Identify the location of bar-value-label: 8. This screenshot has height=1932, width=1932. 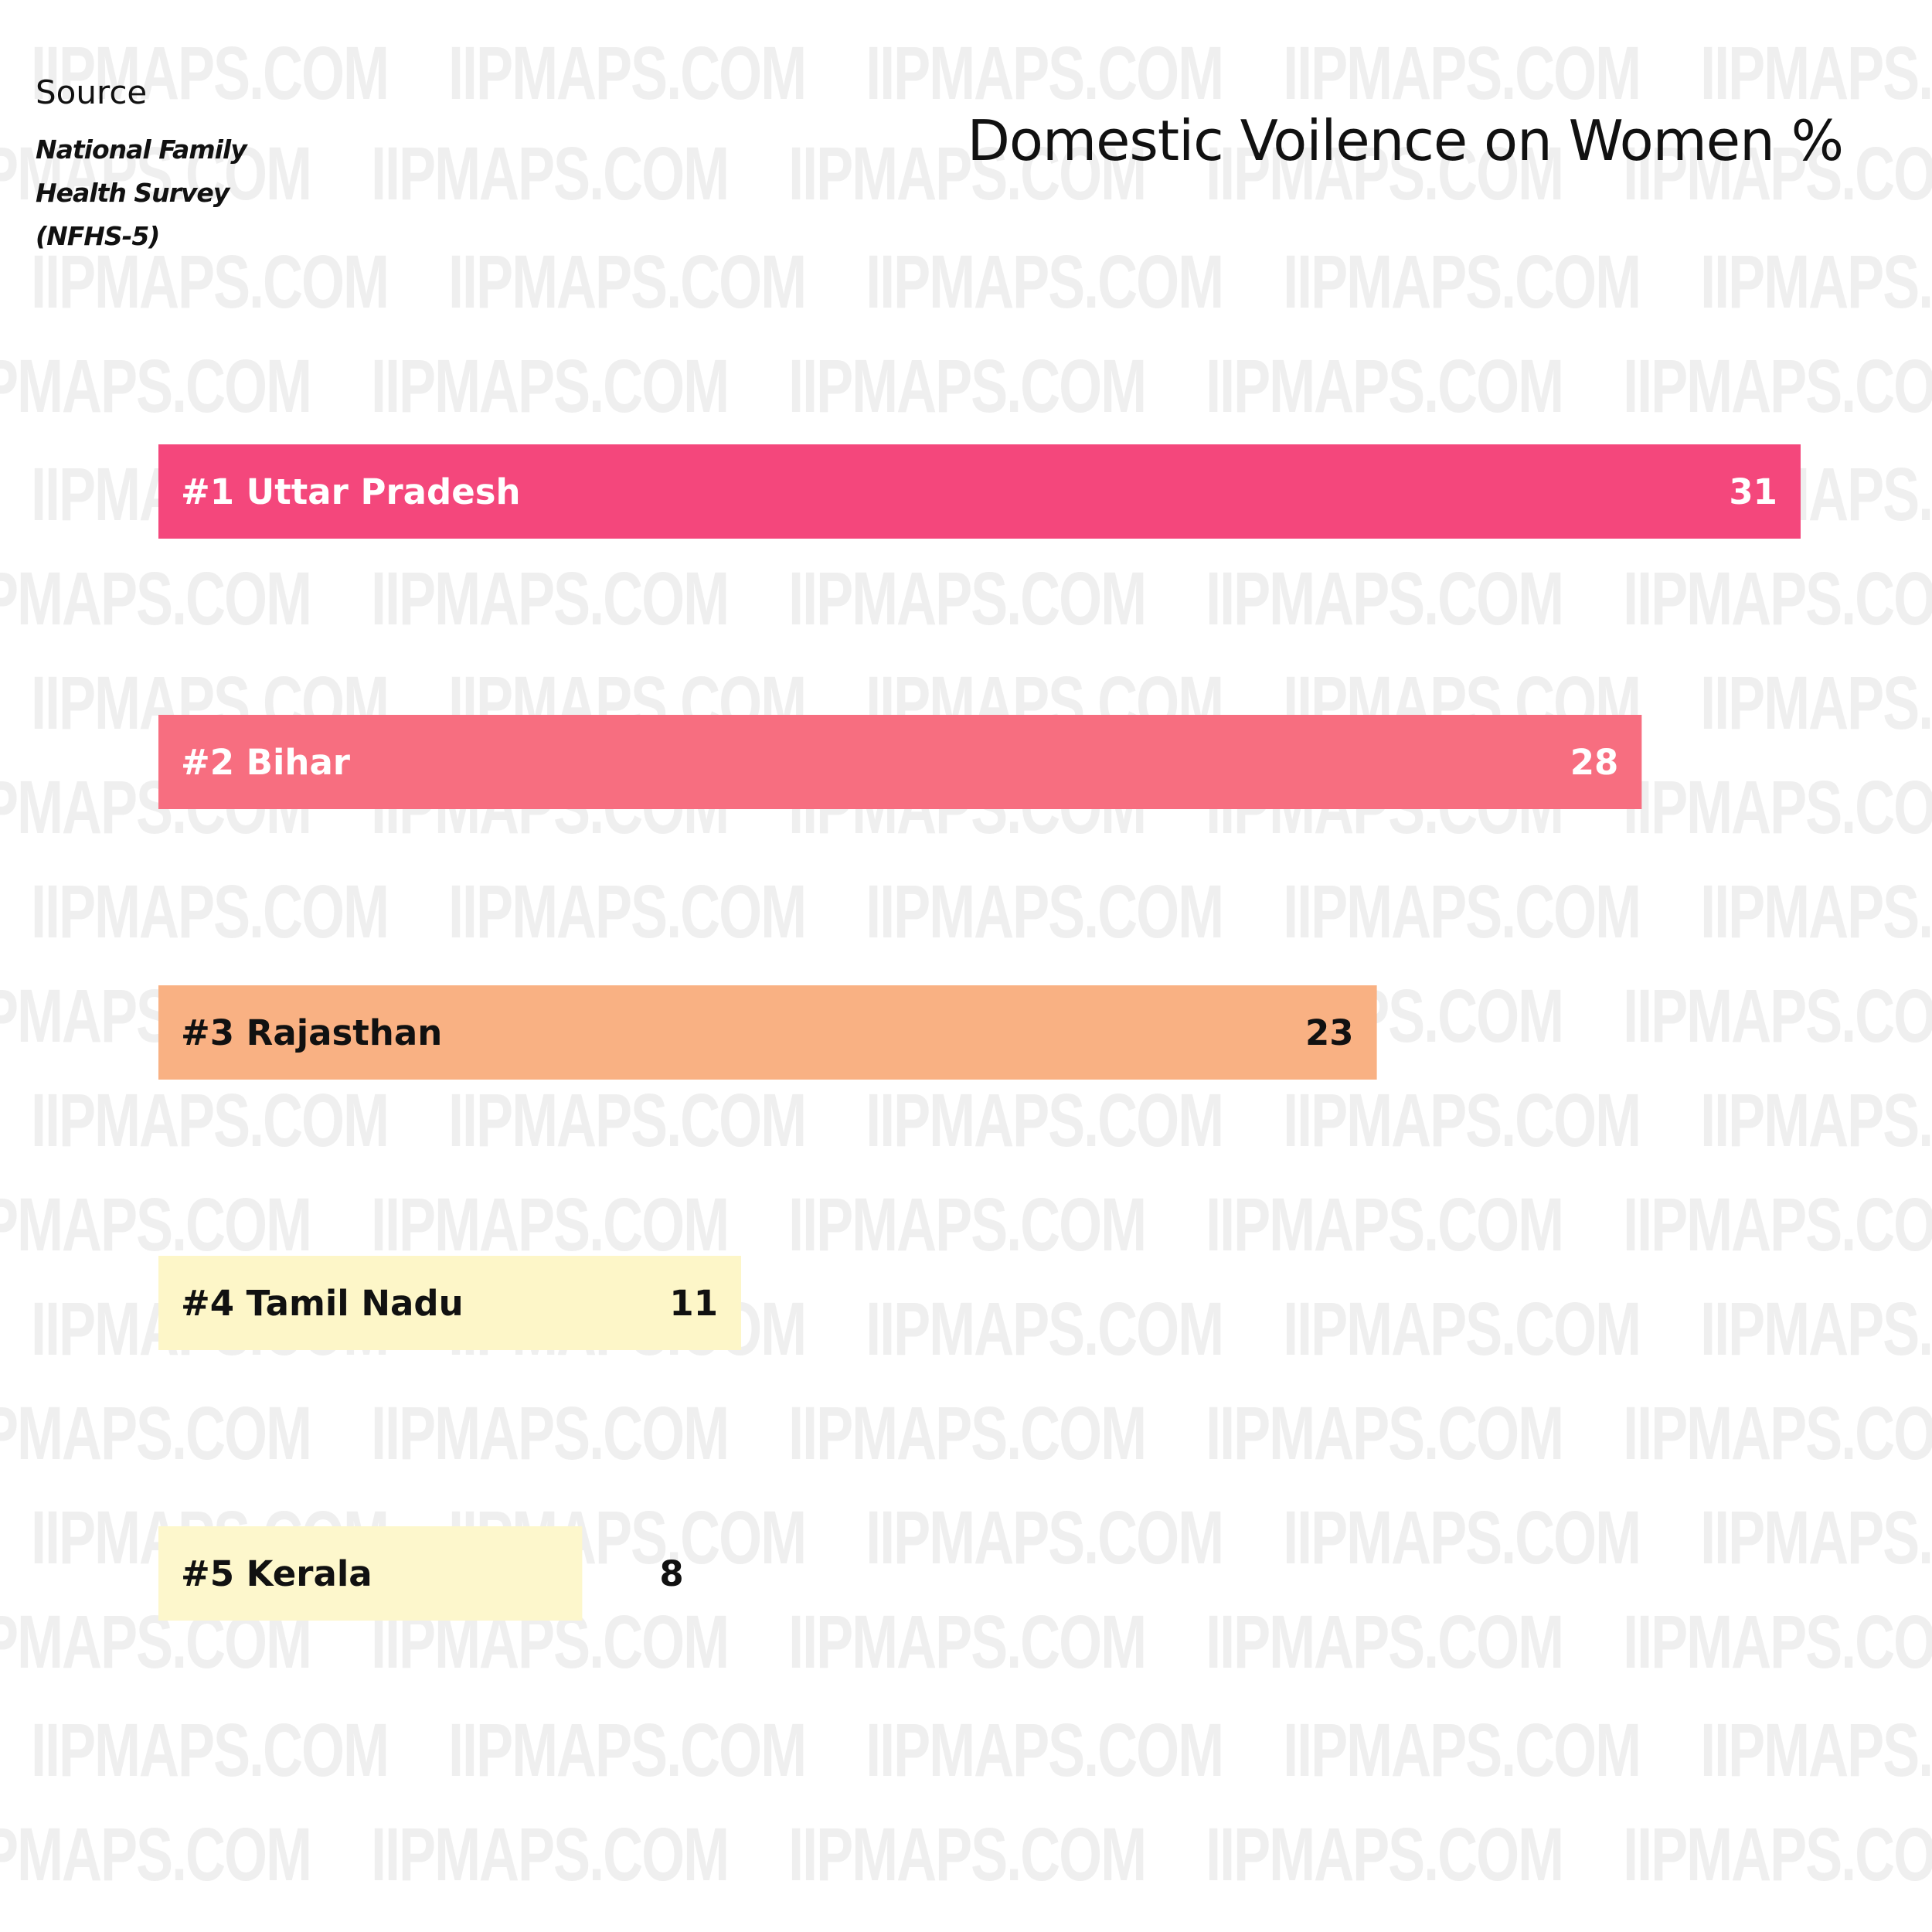
(671, 1574).